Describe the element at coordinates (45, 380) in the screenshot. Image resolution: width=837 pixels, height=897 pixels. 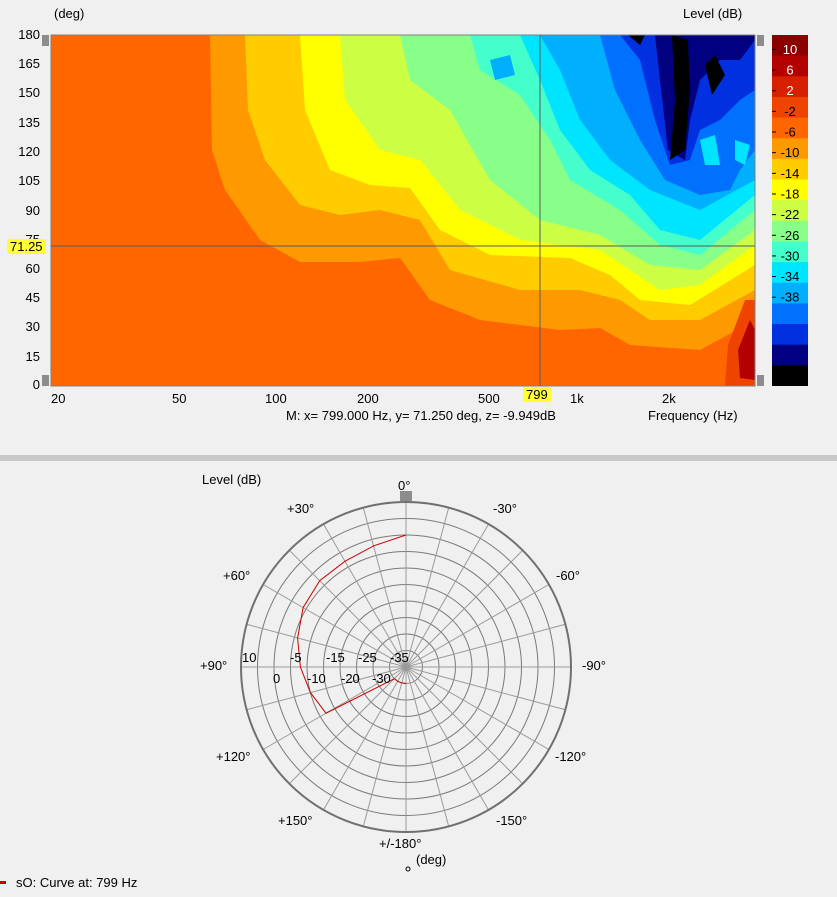
I see `y-min-handle` at that location.